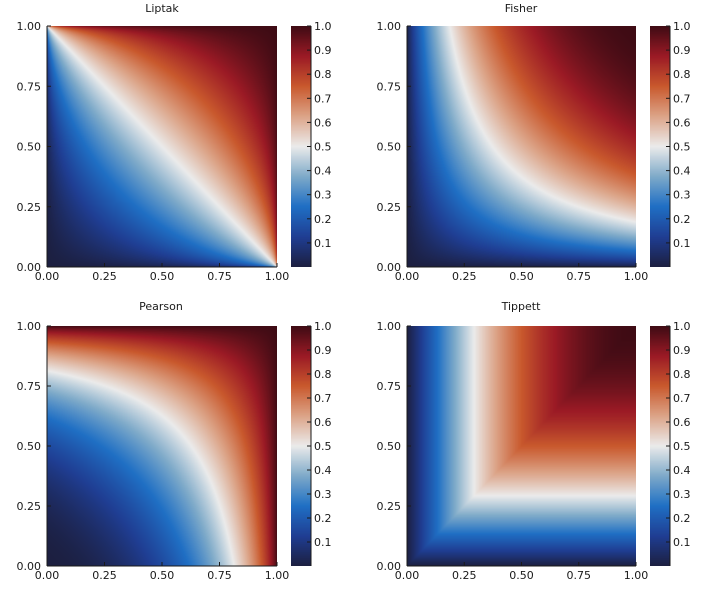 The height and width of the screenshot is (596, 717). I want to click on panel-title: Tippett, so click(521, 306).